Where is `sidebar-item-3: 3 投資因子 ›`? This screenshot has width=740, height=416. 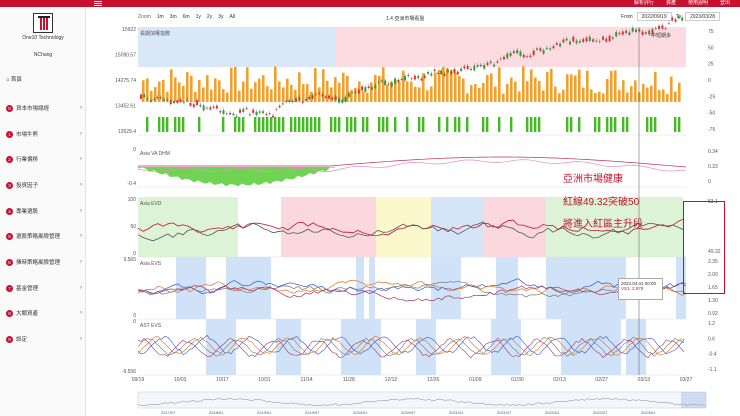 sidebar-item-3: 3 投資因子 › is located at coordinates (44, 185).